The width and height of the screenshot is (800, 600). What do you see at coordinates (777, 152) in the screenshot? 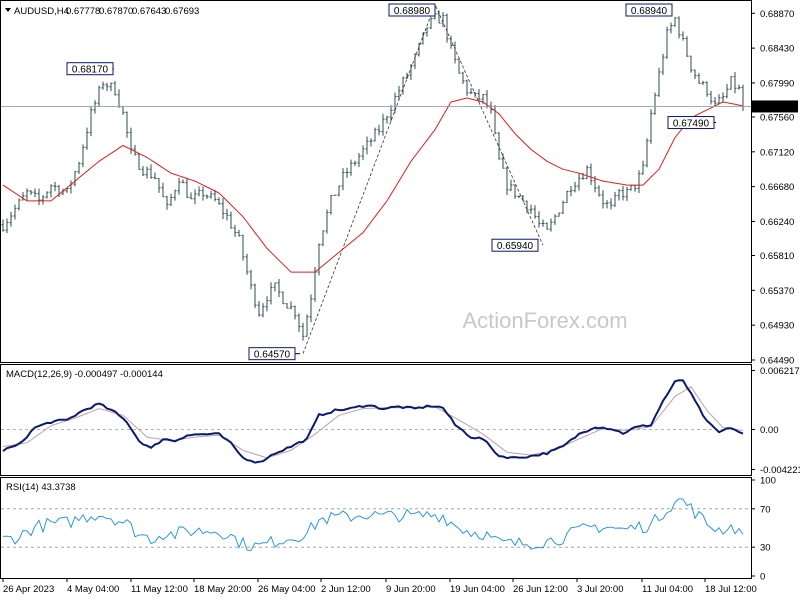
I see `price-tick-label: 0.67120` at bounding box center [777, 152].